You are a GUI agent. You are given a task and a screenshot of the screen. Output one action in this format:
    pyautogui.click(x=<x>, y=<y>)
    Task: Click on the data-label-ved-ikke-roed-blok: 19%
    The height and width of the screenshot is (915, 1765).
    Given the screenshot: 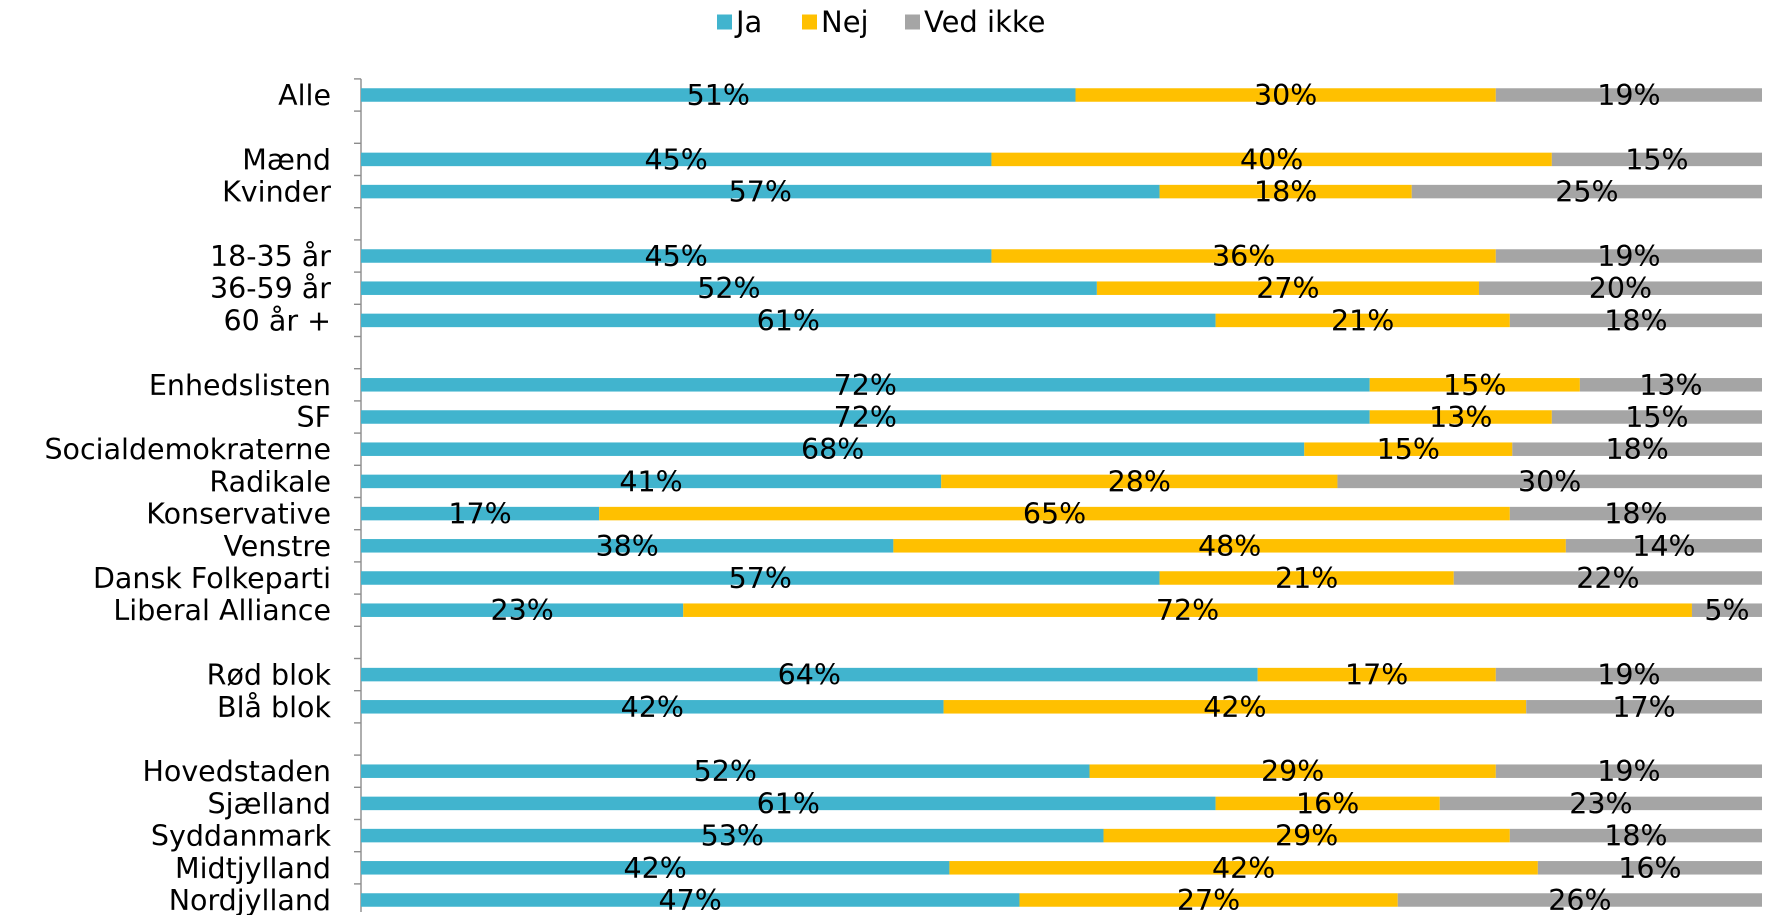 What is the action you would take?
    pyautogui.click(x=1628, y=675)
    